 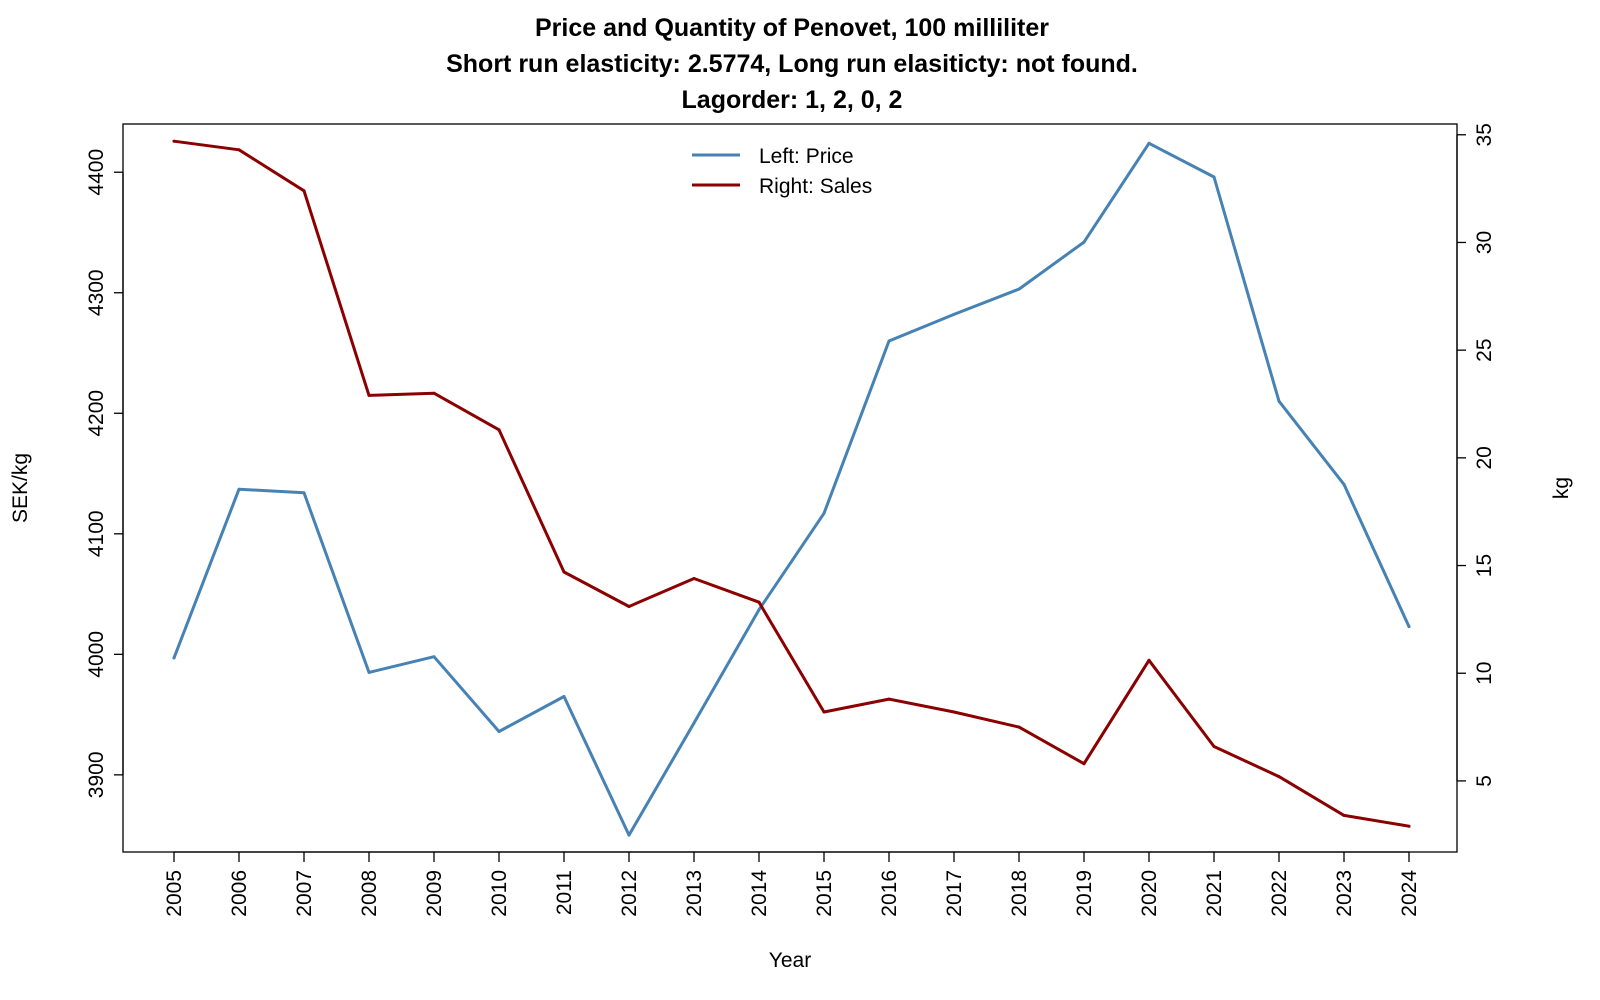 What do you see at coordinates (1344, 484) in the screenshot?
I see `series-point-price-2023` at bounding box center [1344, 484].